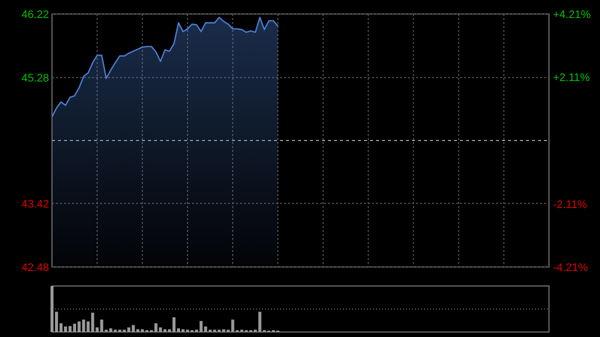 The width and height of the screenshot is (600, 337). Describe the element at coordinates (571, 78) in the screenshot. I see `y2-tick-label: +2.11%` at that location.